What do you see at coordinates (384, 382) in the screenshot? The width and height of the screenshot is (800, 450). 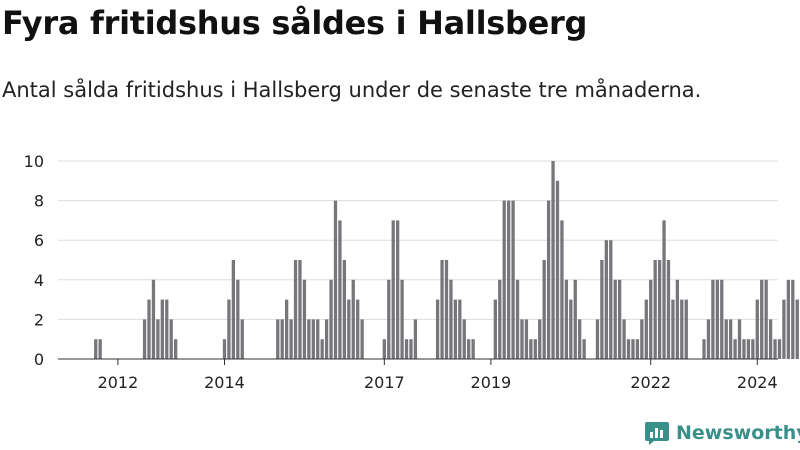 I see `x-tick-label: 2017` at bounding box center [384, 382].